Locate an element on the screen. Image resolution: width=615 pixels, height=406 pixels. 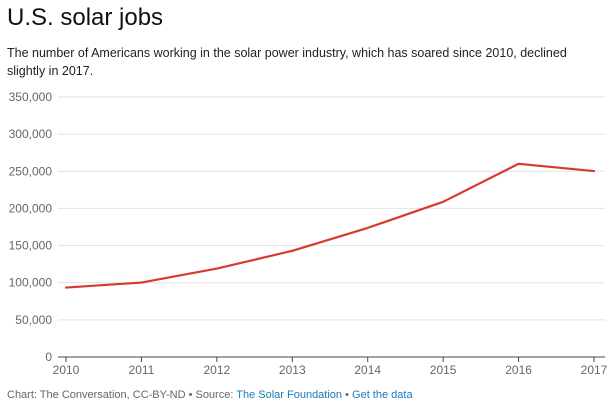
y-tick-label: 250,000 is located at coordinates (31, 171).